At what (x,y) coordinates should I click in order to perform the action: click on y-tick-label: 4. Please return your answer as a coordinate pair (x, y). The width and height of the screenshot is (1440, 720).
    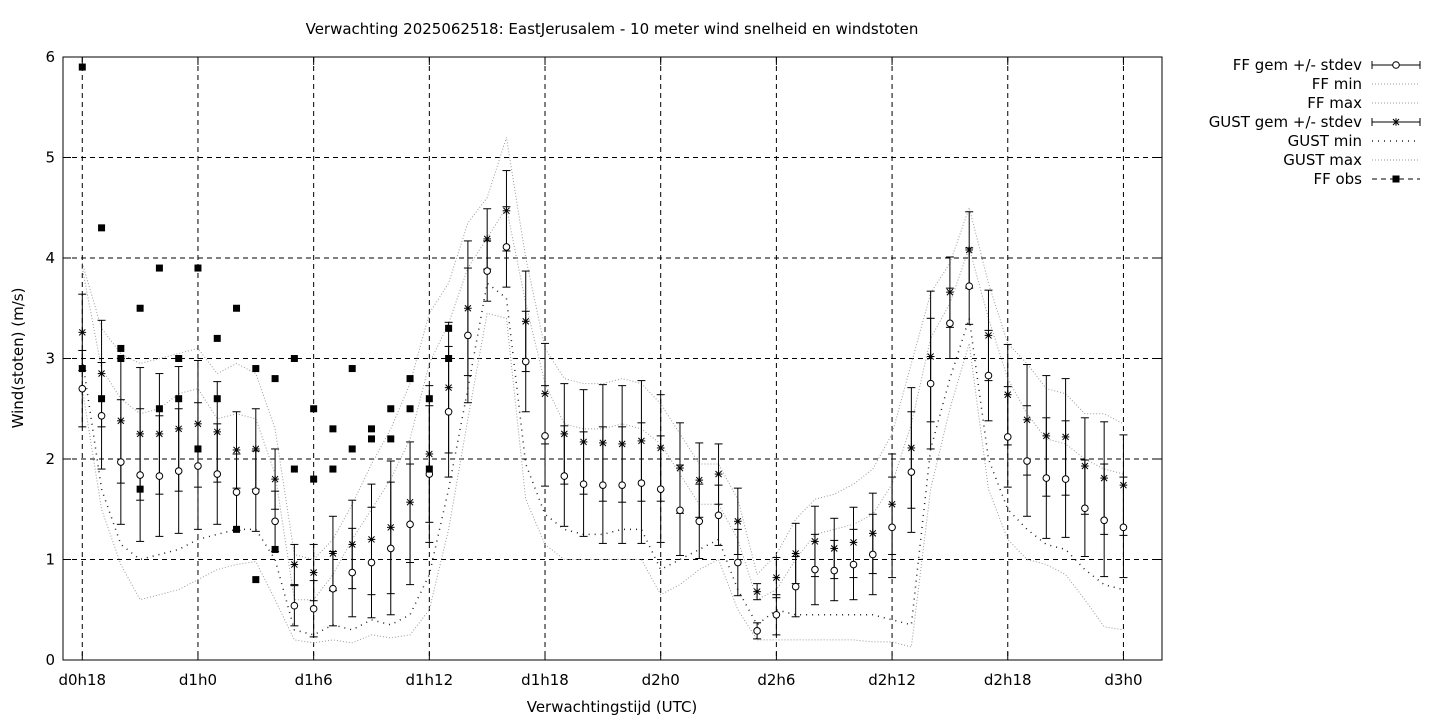
    Looking at the image, I should click on (50, 258).